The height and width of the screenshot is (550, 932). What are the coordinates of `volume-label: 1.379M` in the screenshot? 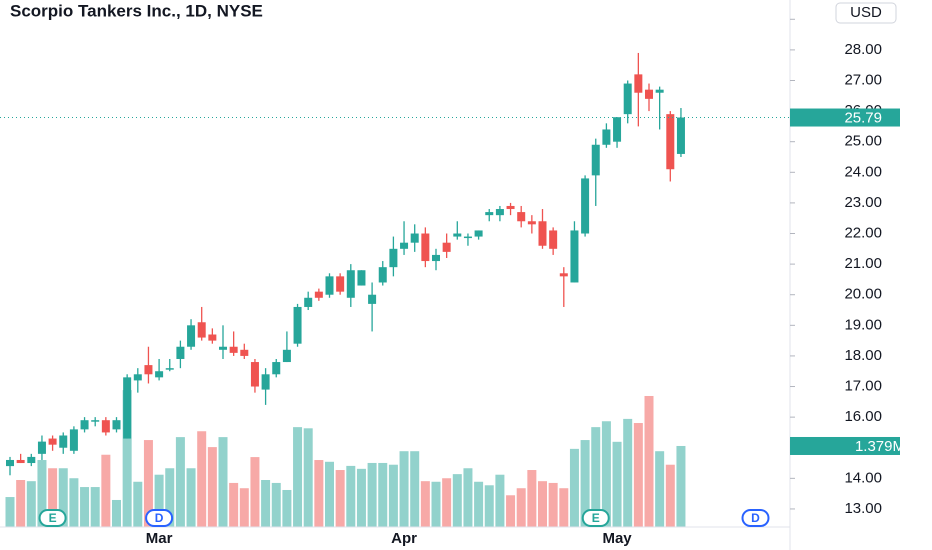 It's located at (880, 446).